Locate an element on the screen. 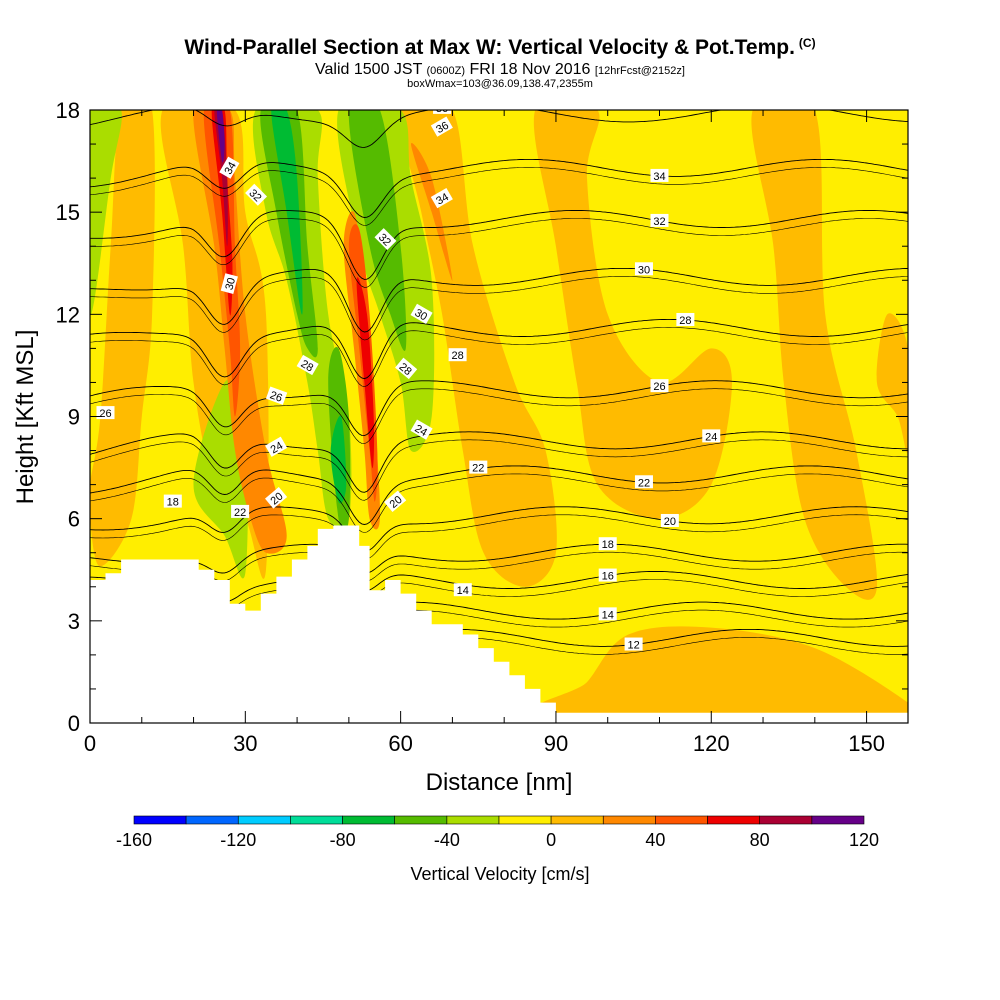  isentrope-label-22: 22 is located at coordinates (643, 482).